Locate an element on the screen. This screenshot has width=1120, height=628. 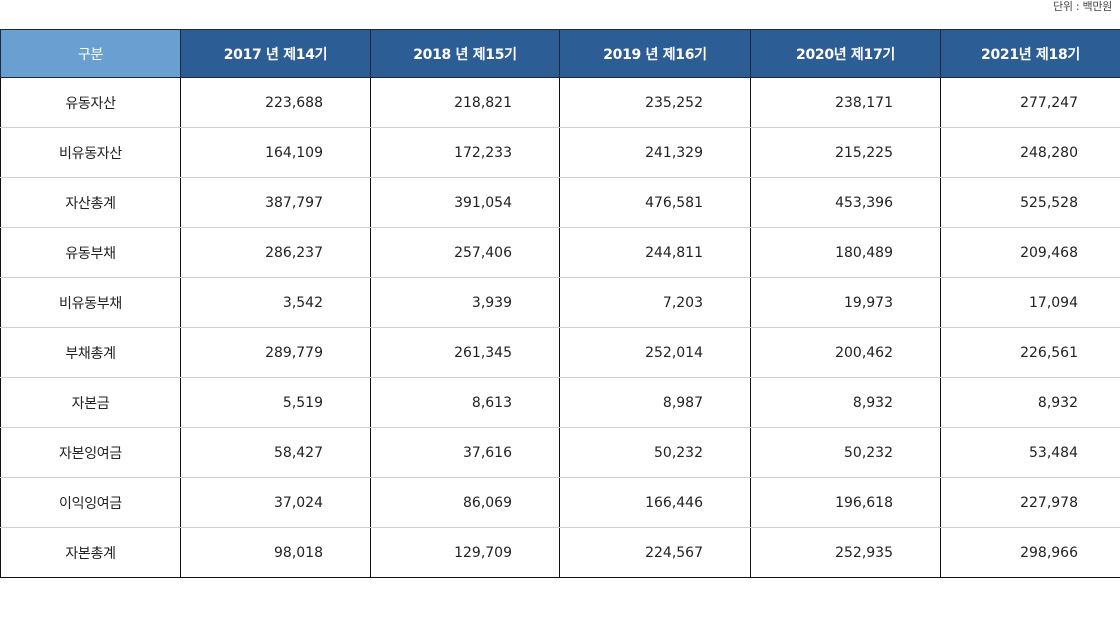
table-cell: 257,406 is located at coordinates (465, 252).